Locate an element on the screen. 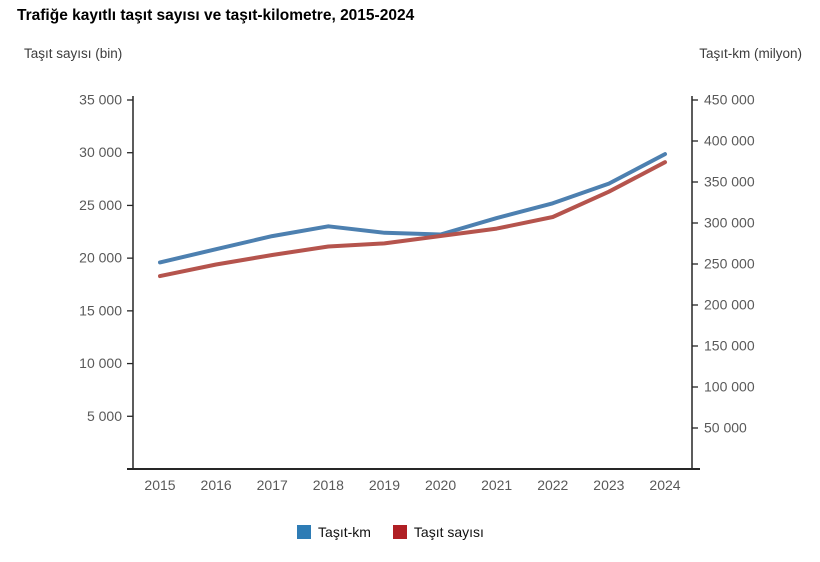  y-axis-left-tick-label: 35 000 is located at coordinates (100, 100).